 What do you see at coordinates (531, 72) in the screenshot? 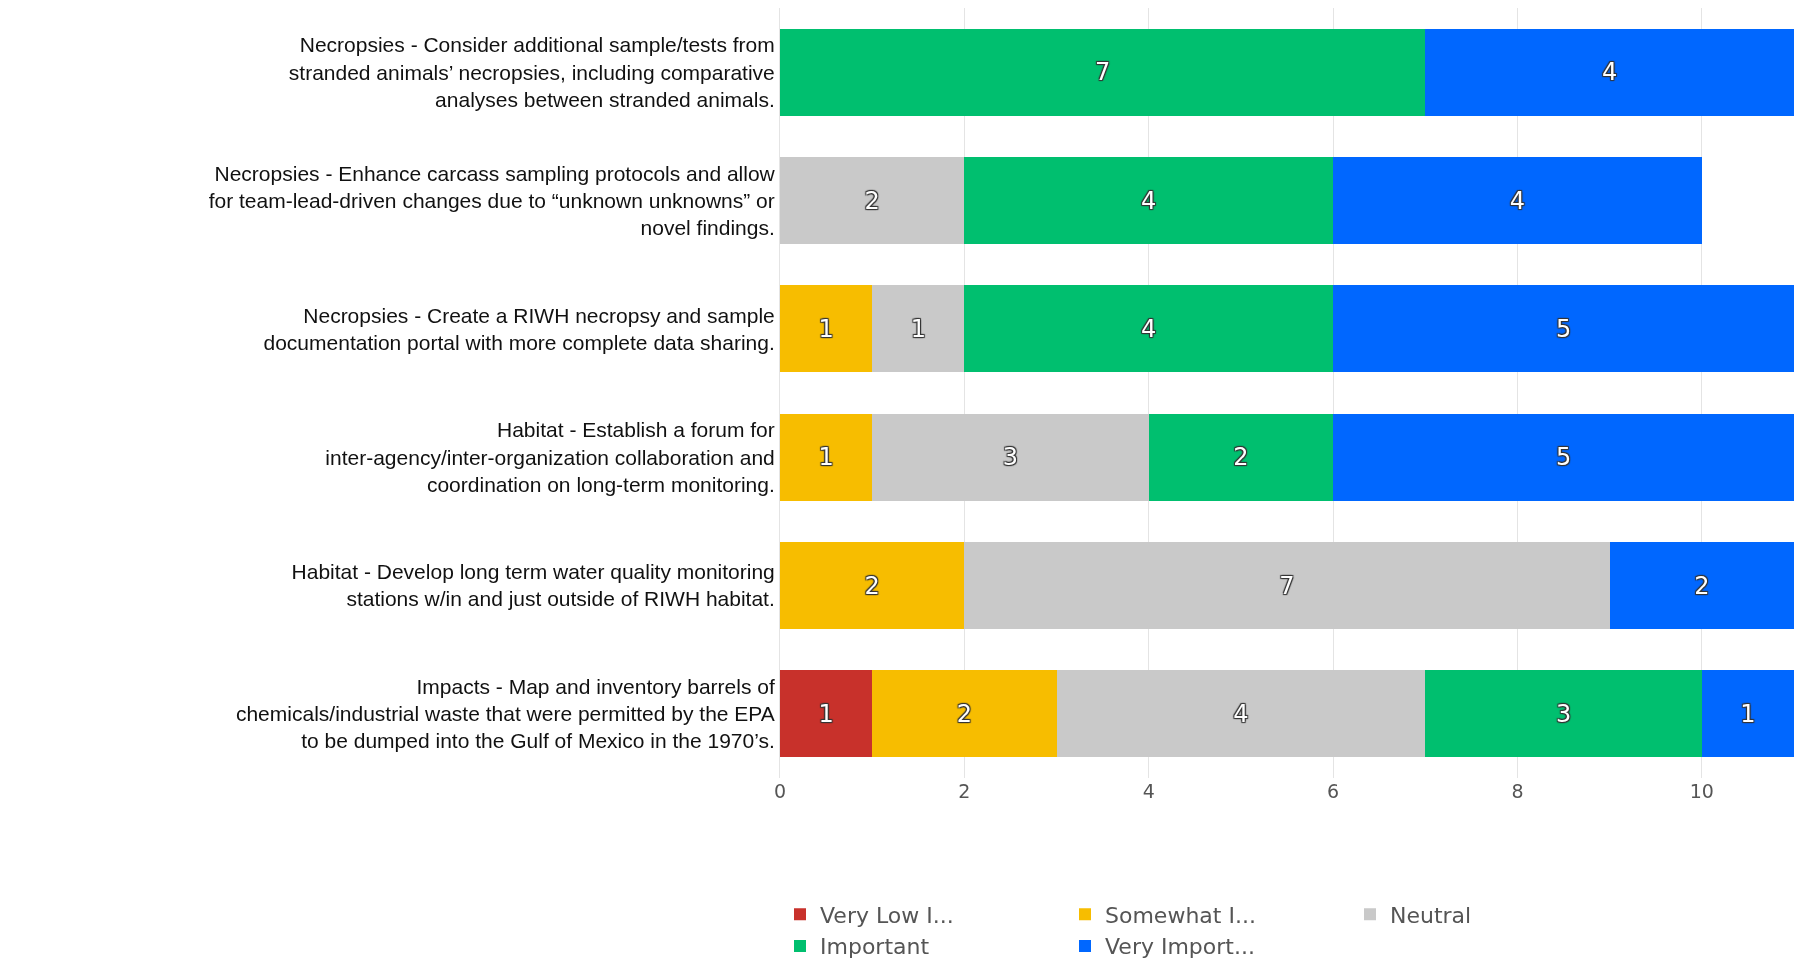
I see `y-tick-label: Necropsies - Consider additional sample/tests from stranded animals’ necropsies, including comparative analyses between stranded animals.` at bounding box center [531, 72].